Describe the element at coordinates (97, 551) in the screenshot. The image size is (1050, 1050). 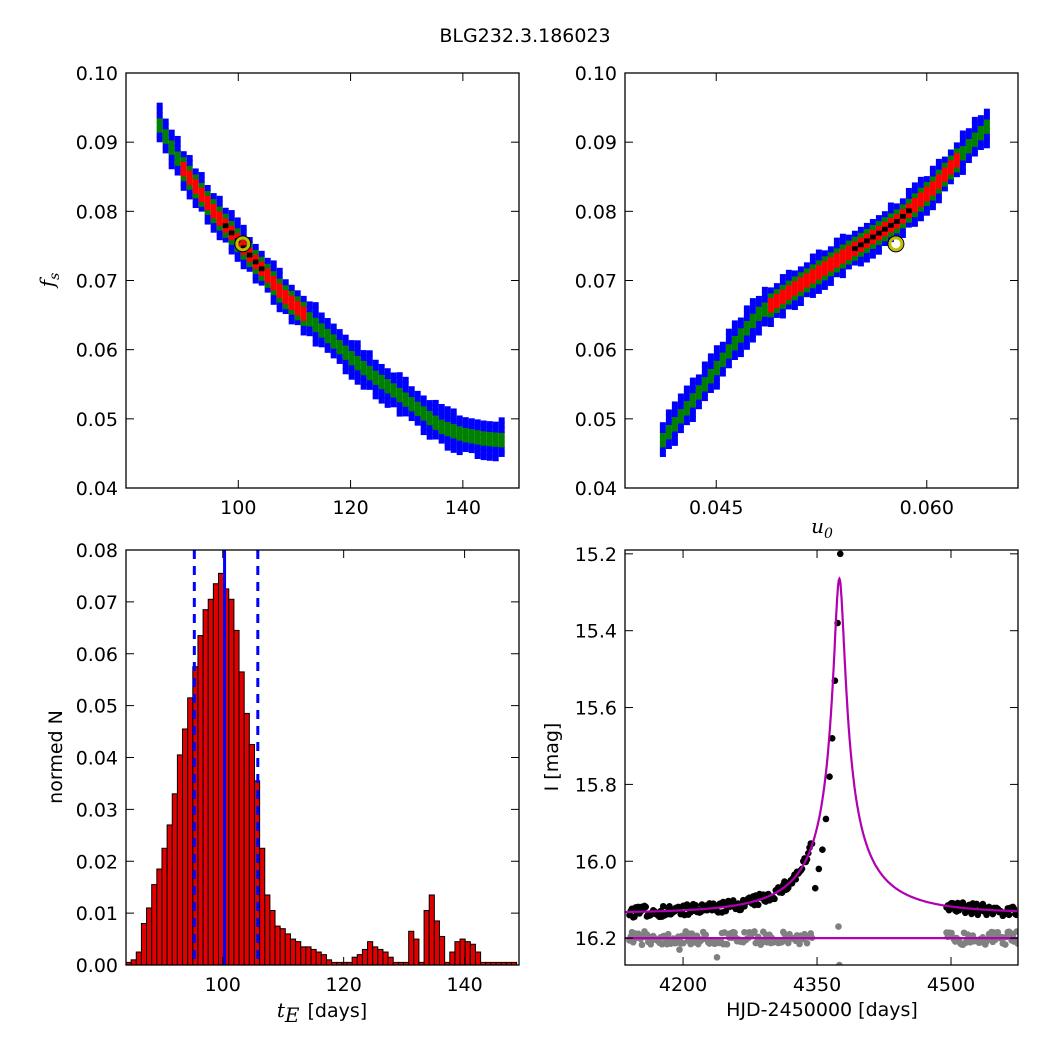
I see `ytick-label: 0.08` at that location.